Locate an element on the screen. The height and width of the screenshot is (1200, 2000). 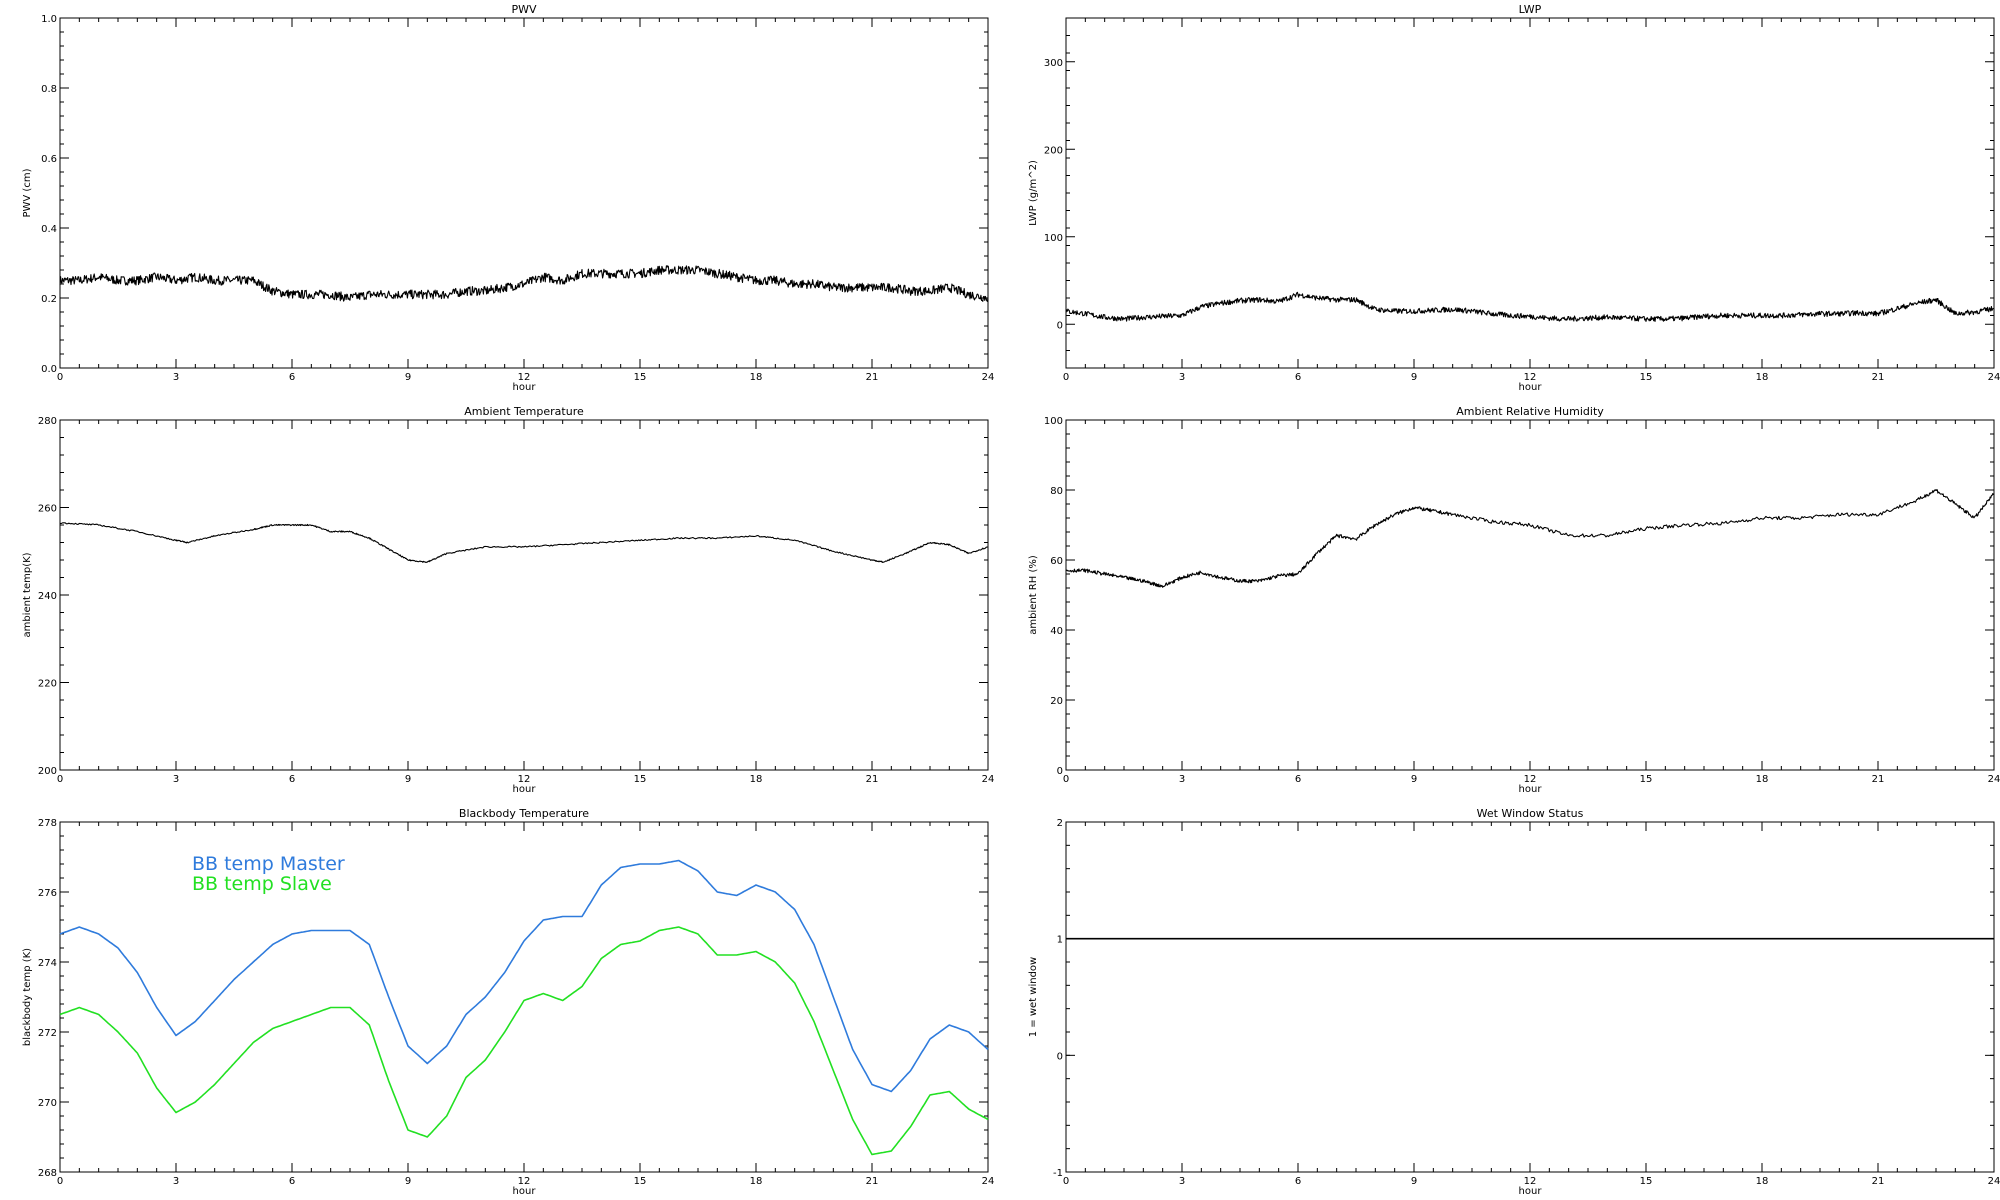
y-axis-label: 1 = wet window is located at coordinates (1033, 997).